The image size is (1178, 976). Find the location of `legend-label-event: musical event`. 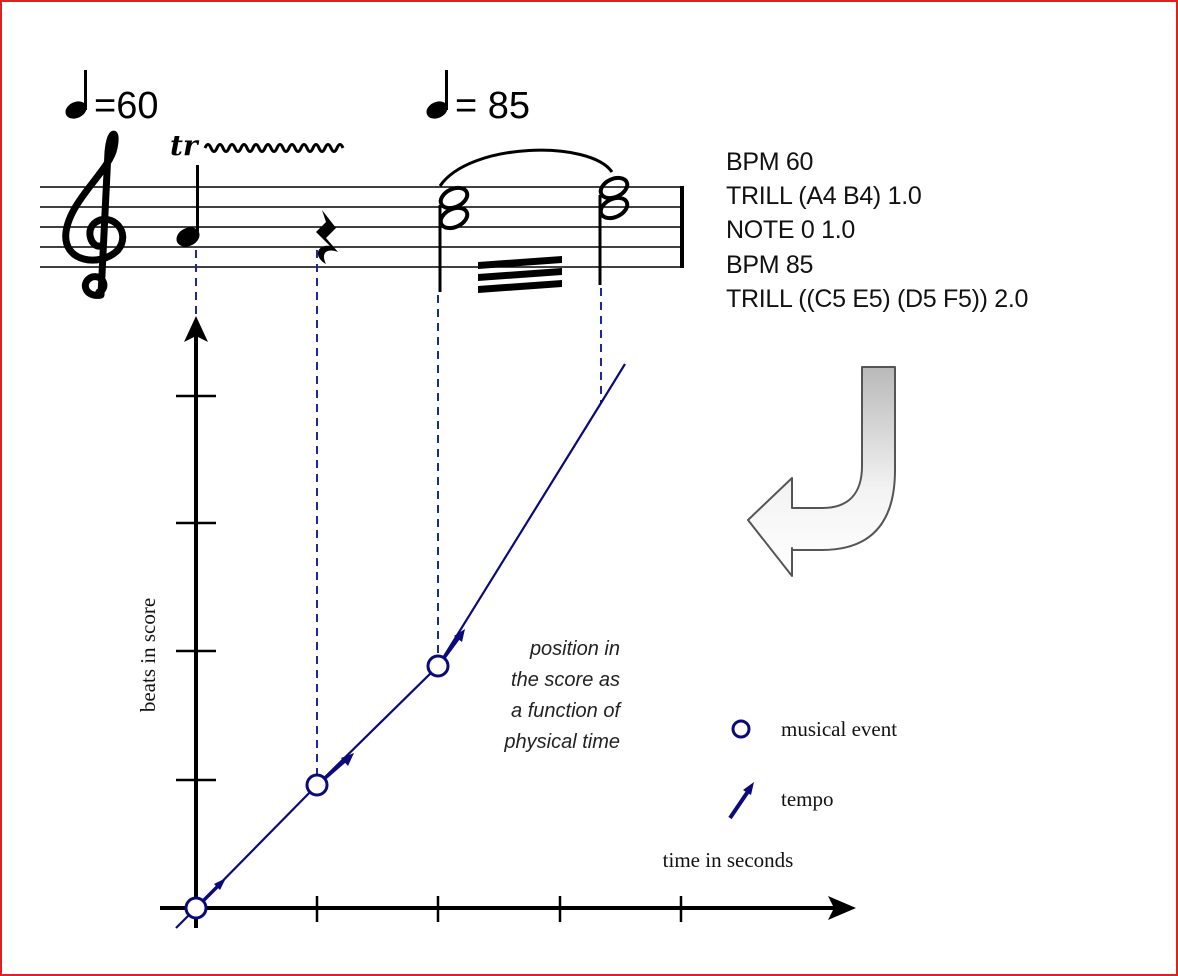

legend-label-event: musical event is located at coordinates (839, 729).